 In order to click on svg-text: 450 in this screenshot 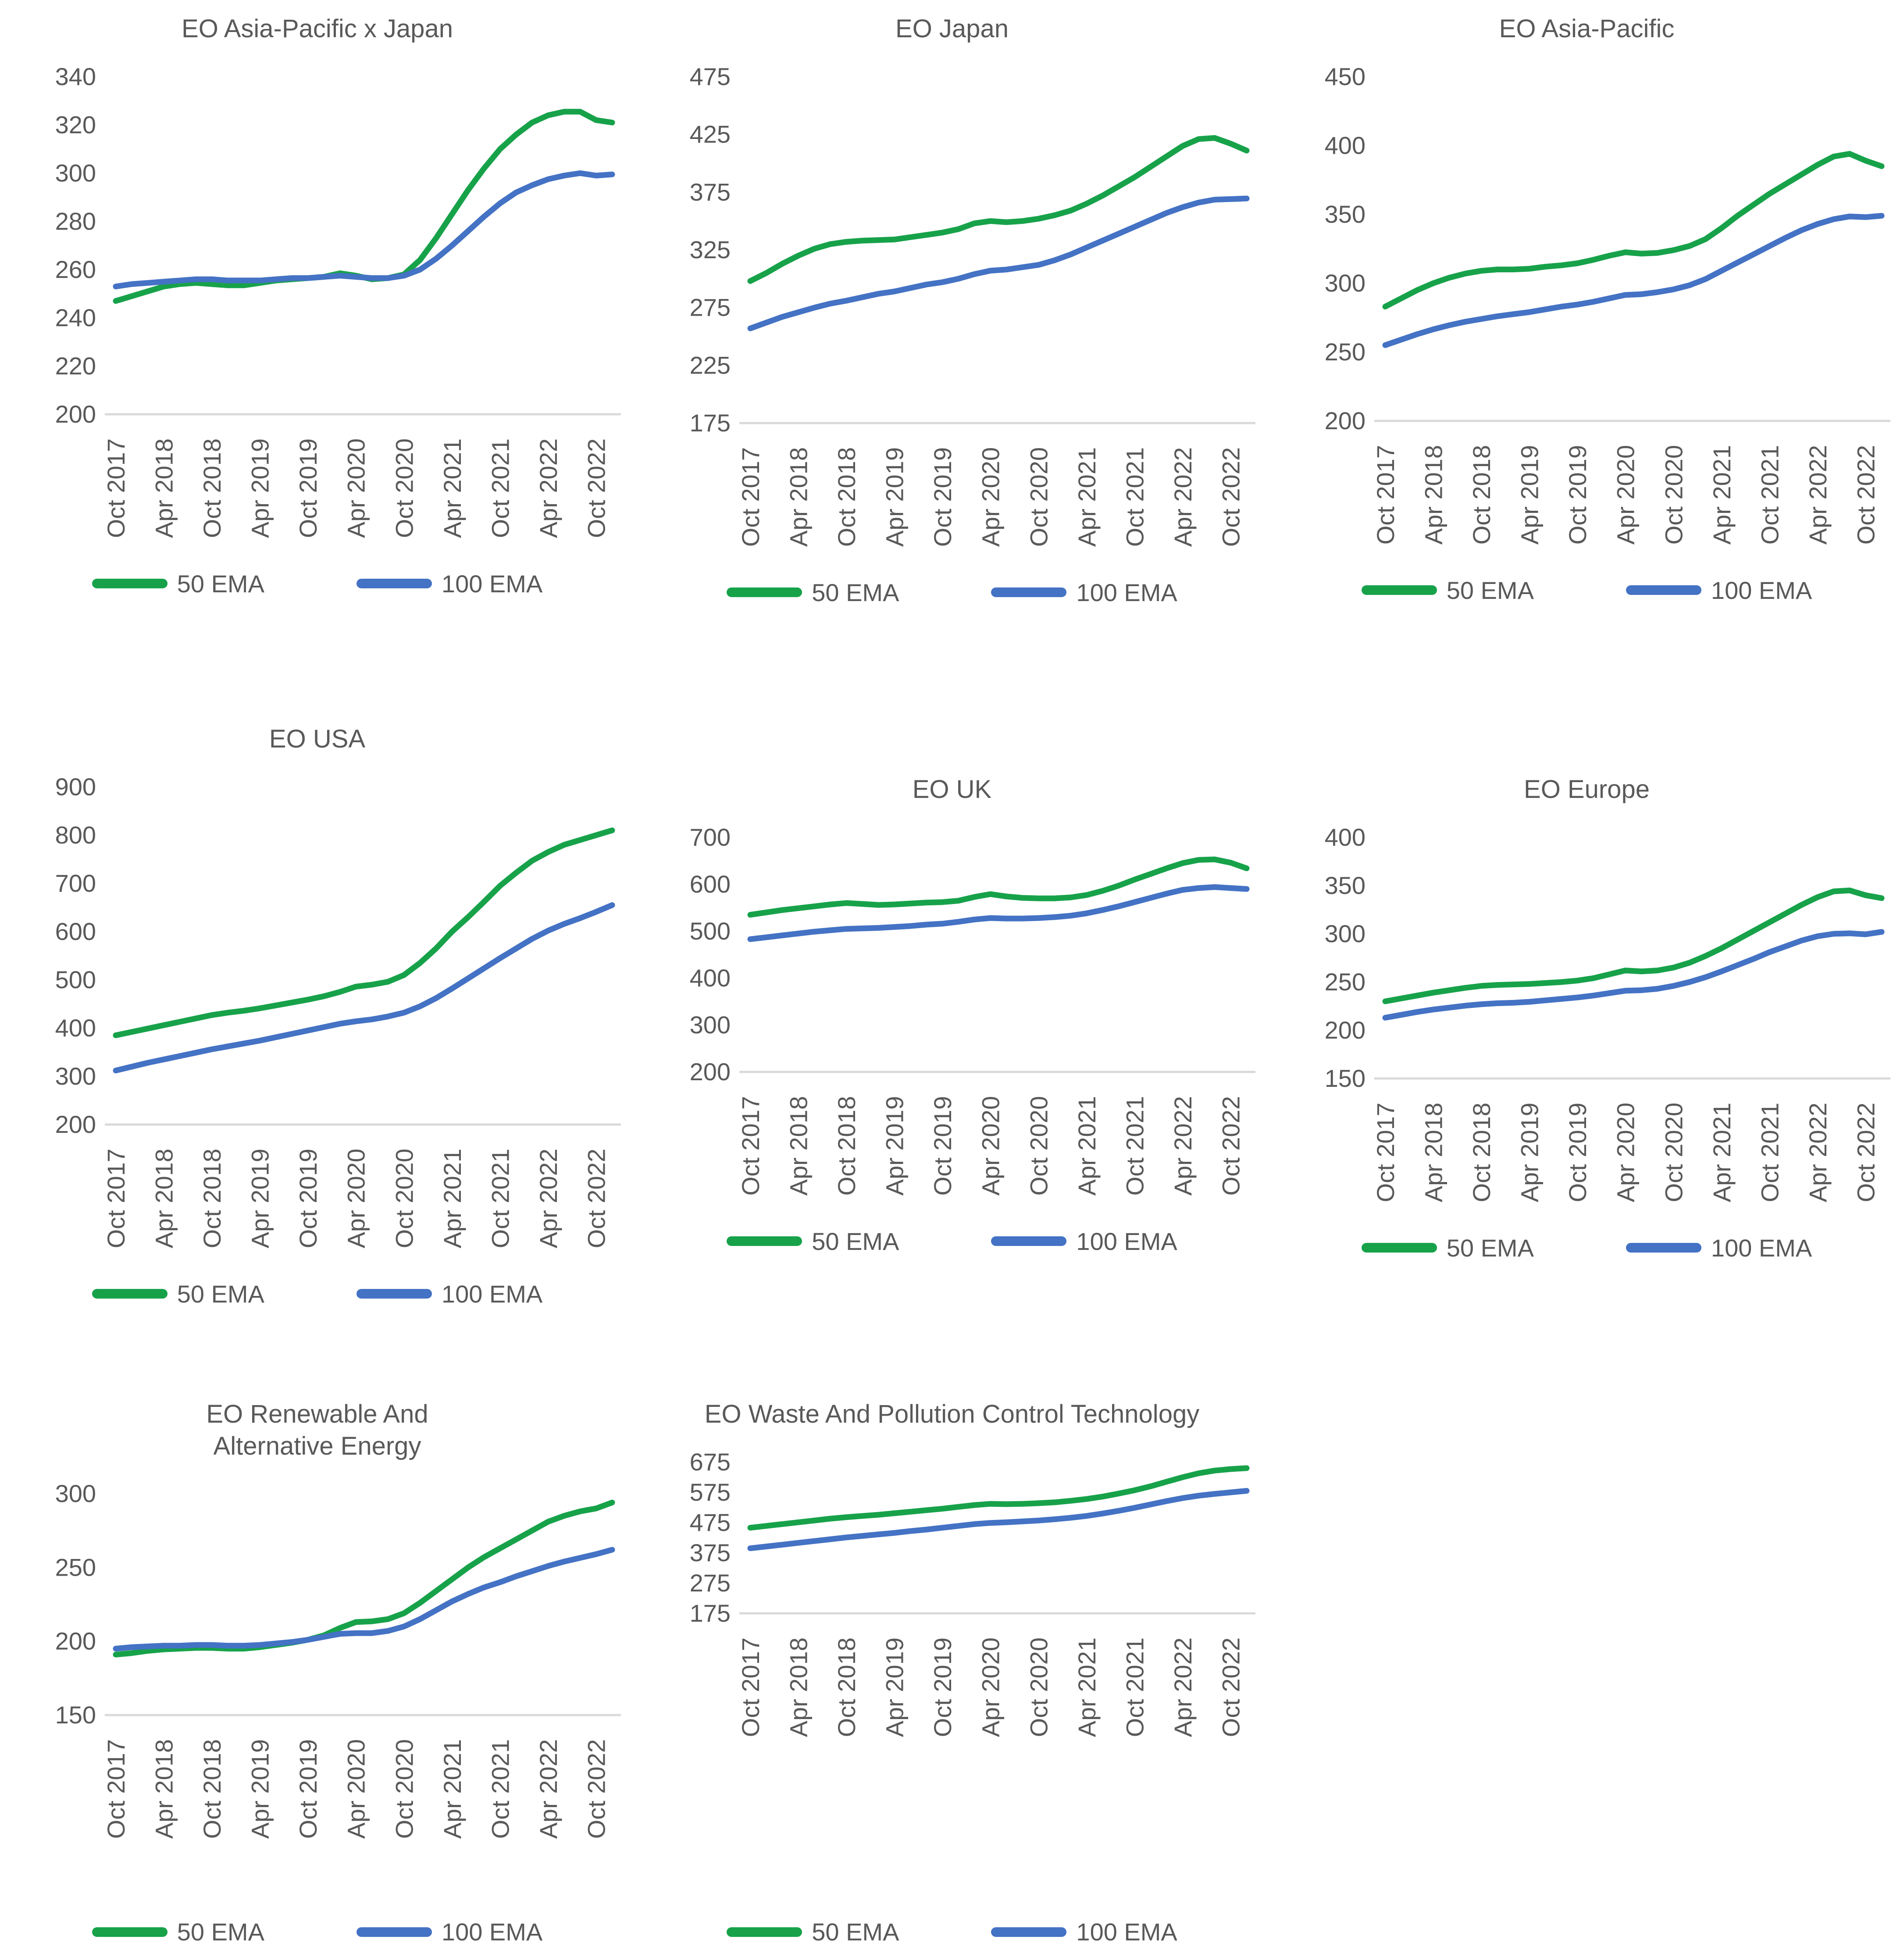, I will do `click(1344, 77)`.